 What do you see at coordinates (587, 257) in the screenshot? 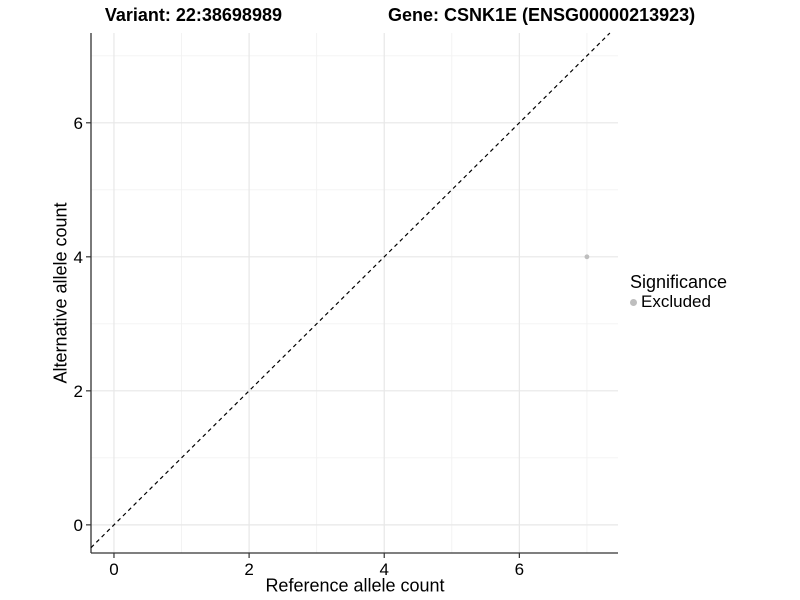
I see `data-point` at bounding box center [587, 257].